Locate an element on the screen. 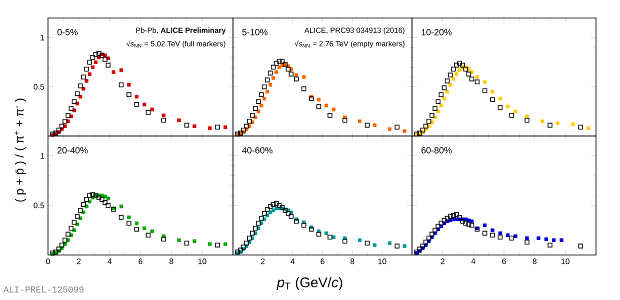 This screenshot has width=620, height=300. x-axis-title: p$_{T}$ (GeV/c) is located at coordinates (309, 283).